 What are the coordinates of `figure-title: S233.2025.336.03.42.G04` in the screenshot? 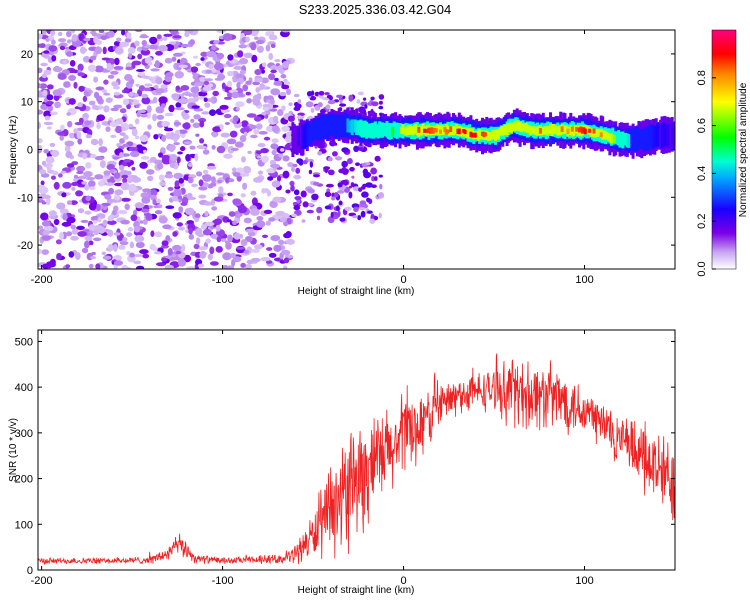 It's located at (375, 9).